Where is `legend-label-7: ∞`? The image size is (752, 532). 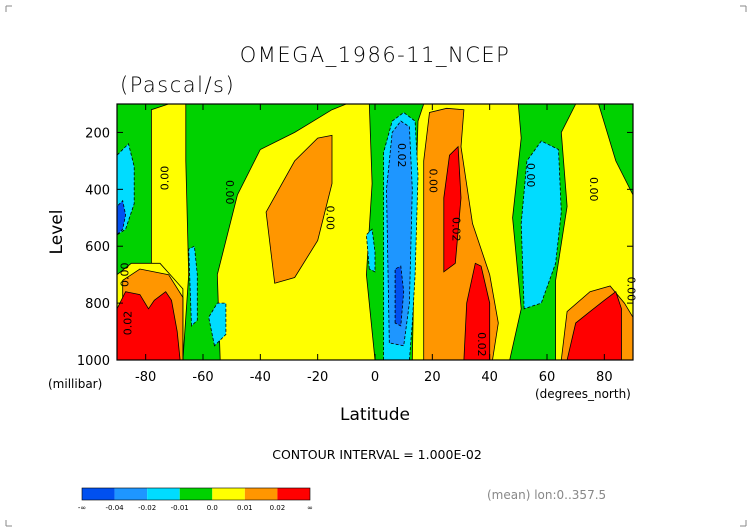 legend-label-7: ∞ is located at coordinates (310, 508).